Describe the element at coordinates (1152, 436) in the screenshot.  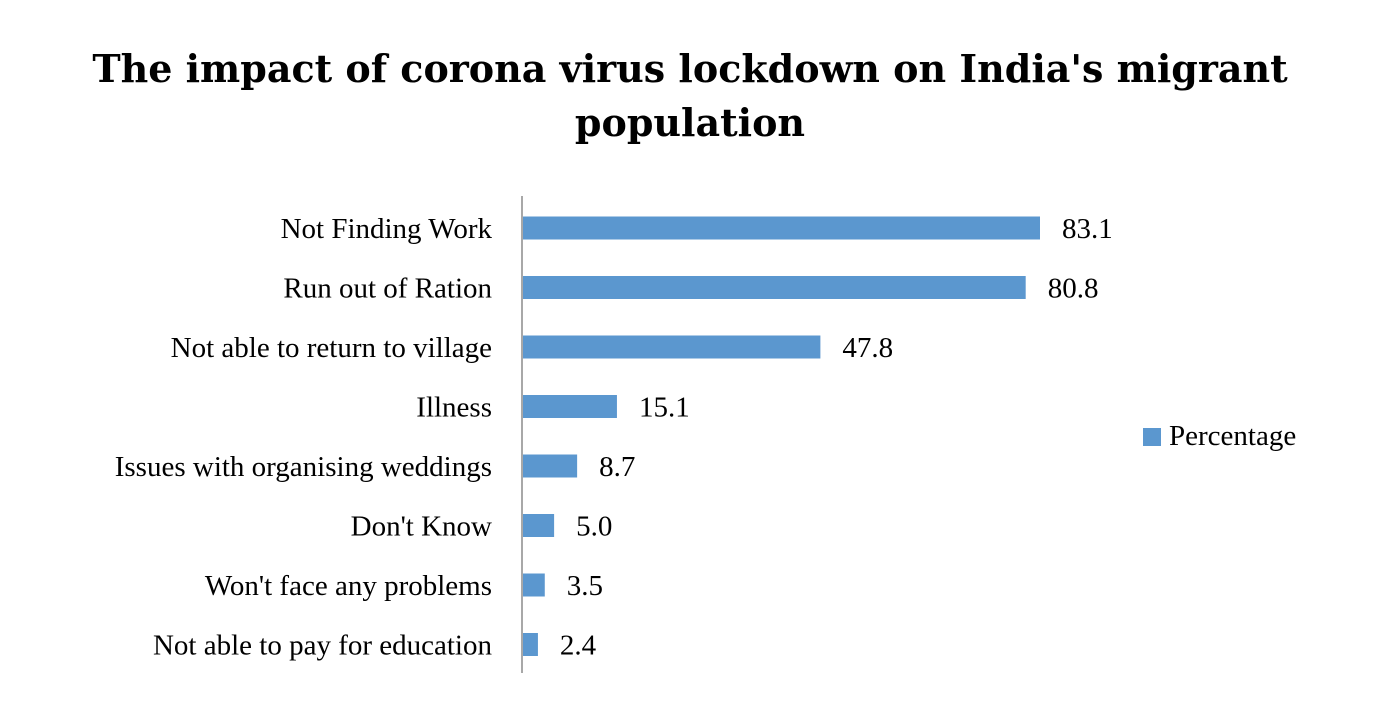
I see `legend-swatch` at that location.